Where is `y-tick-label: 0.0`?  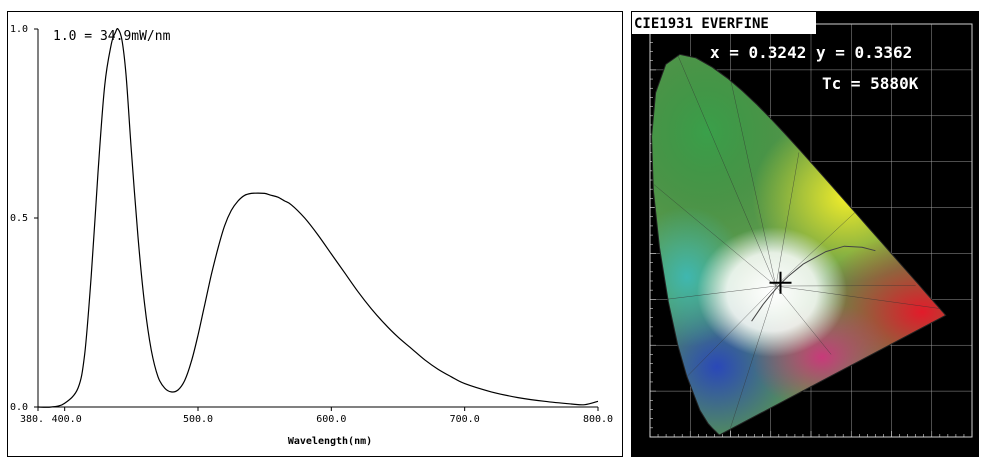 y-tick-label: 0.0 is located at coordinates (19, 407).